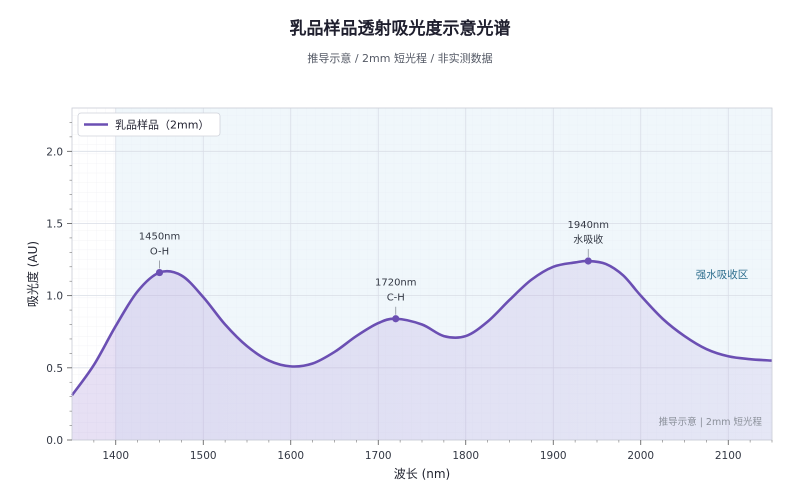 The image size is (800, 500). I want to click on annotation-band: 水吸收, so click(588, 239).